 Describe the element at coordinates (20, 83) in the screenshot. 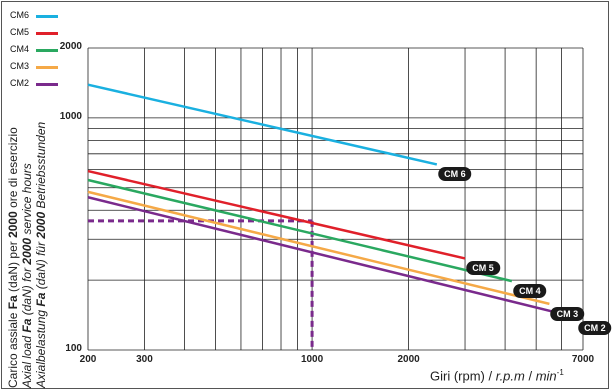

I see `legend-label: CM2` at that location.